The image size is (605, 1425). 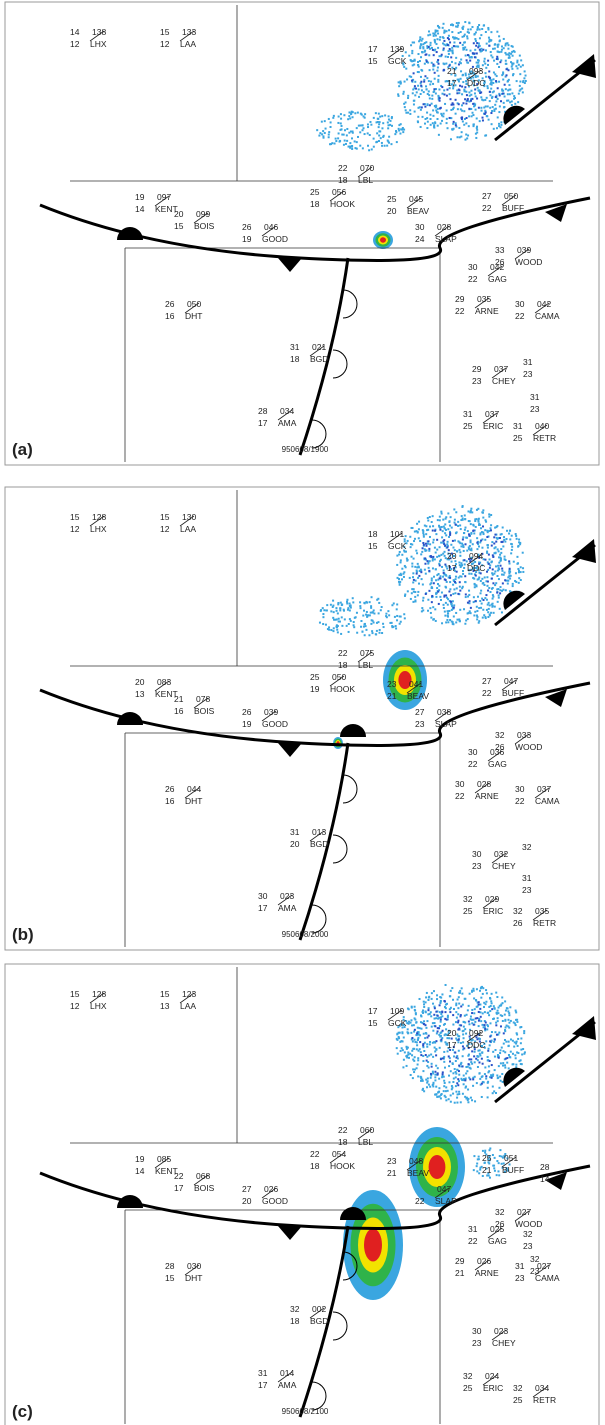 I want to click on station-id: GCK, so click(x=397, y=61).